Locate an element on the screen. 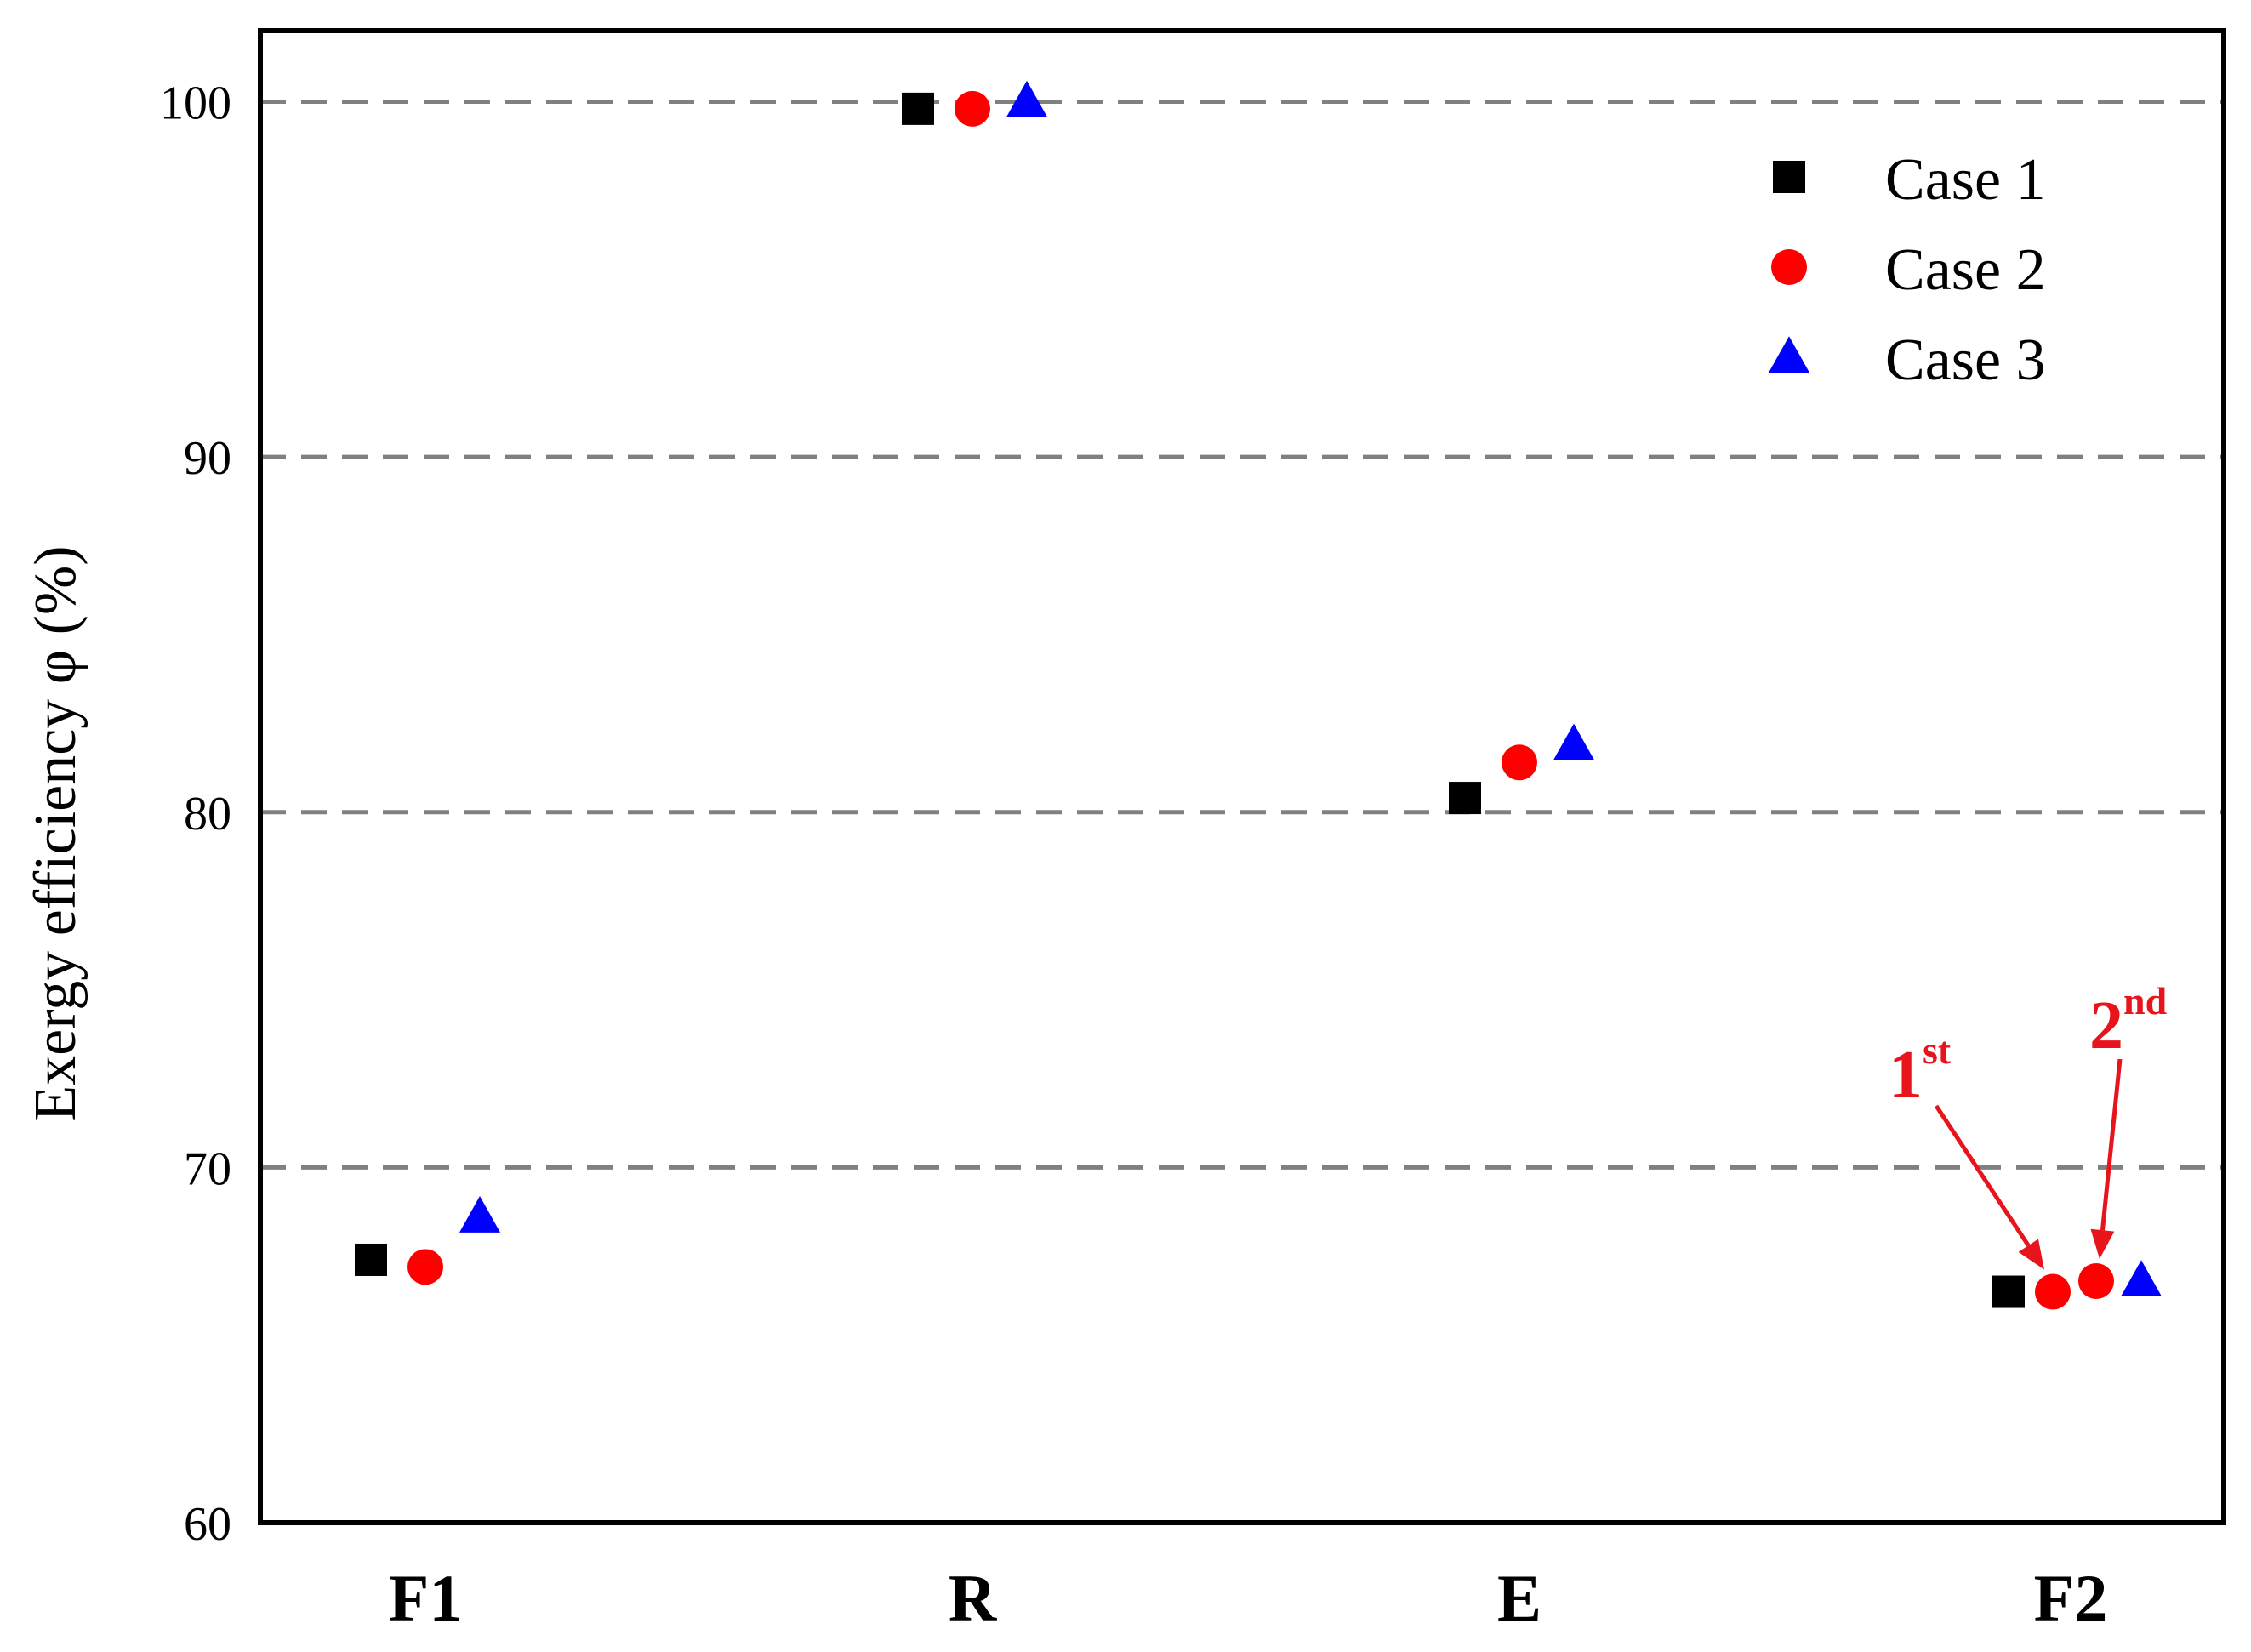  x-category-label-R: R is located at coordinates (973, 1598).